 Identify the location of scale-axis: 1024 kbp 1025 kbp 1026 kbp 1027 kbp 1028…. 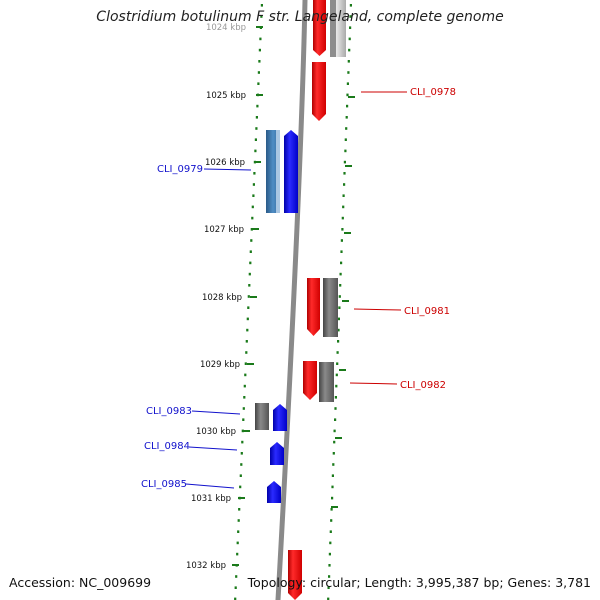
(224, 297).